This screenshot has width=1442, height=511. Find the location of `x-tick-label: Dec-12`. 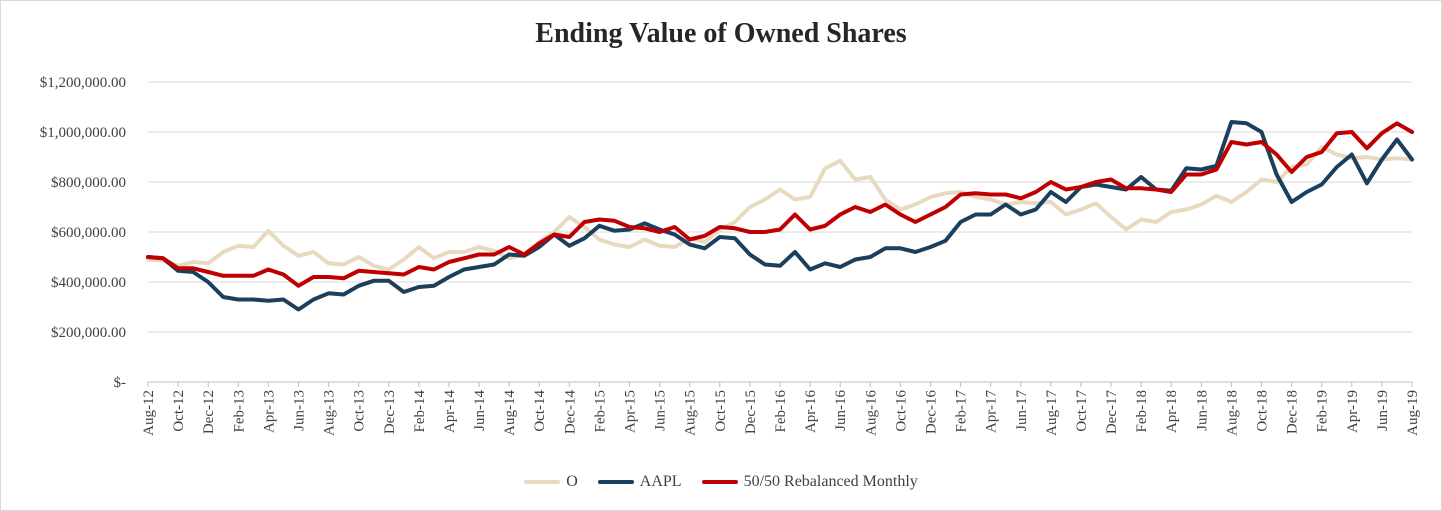

x-tick-label: Dec-12 is located at coordinates (209, 412).